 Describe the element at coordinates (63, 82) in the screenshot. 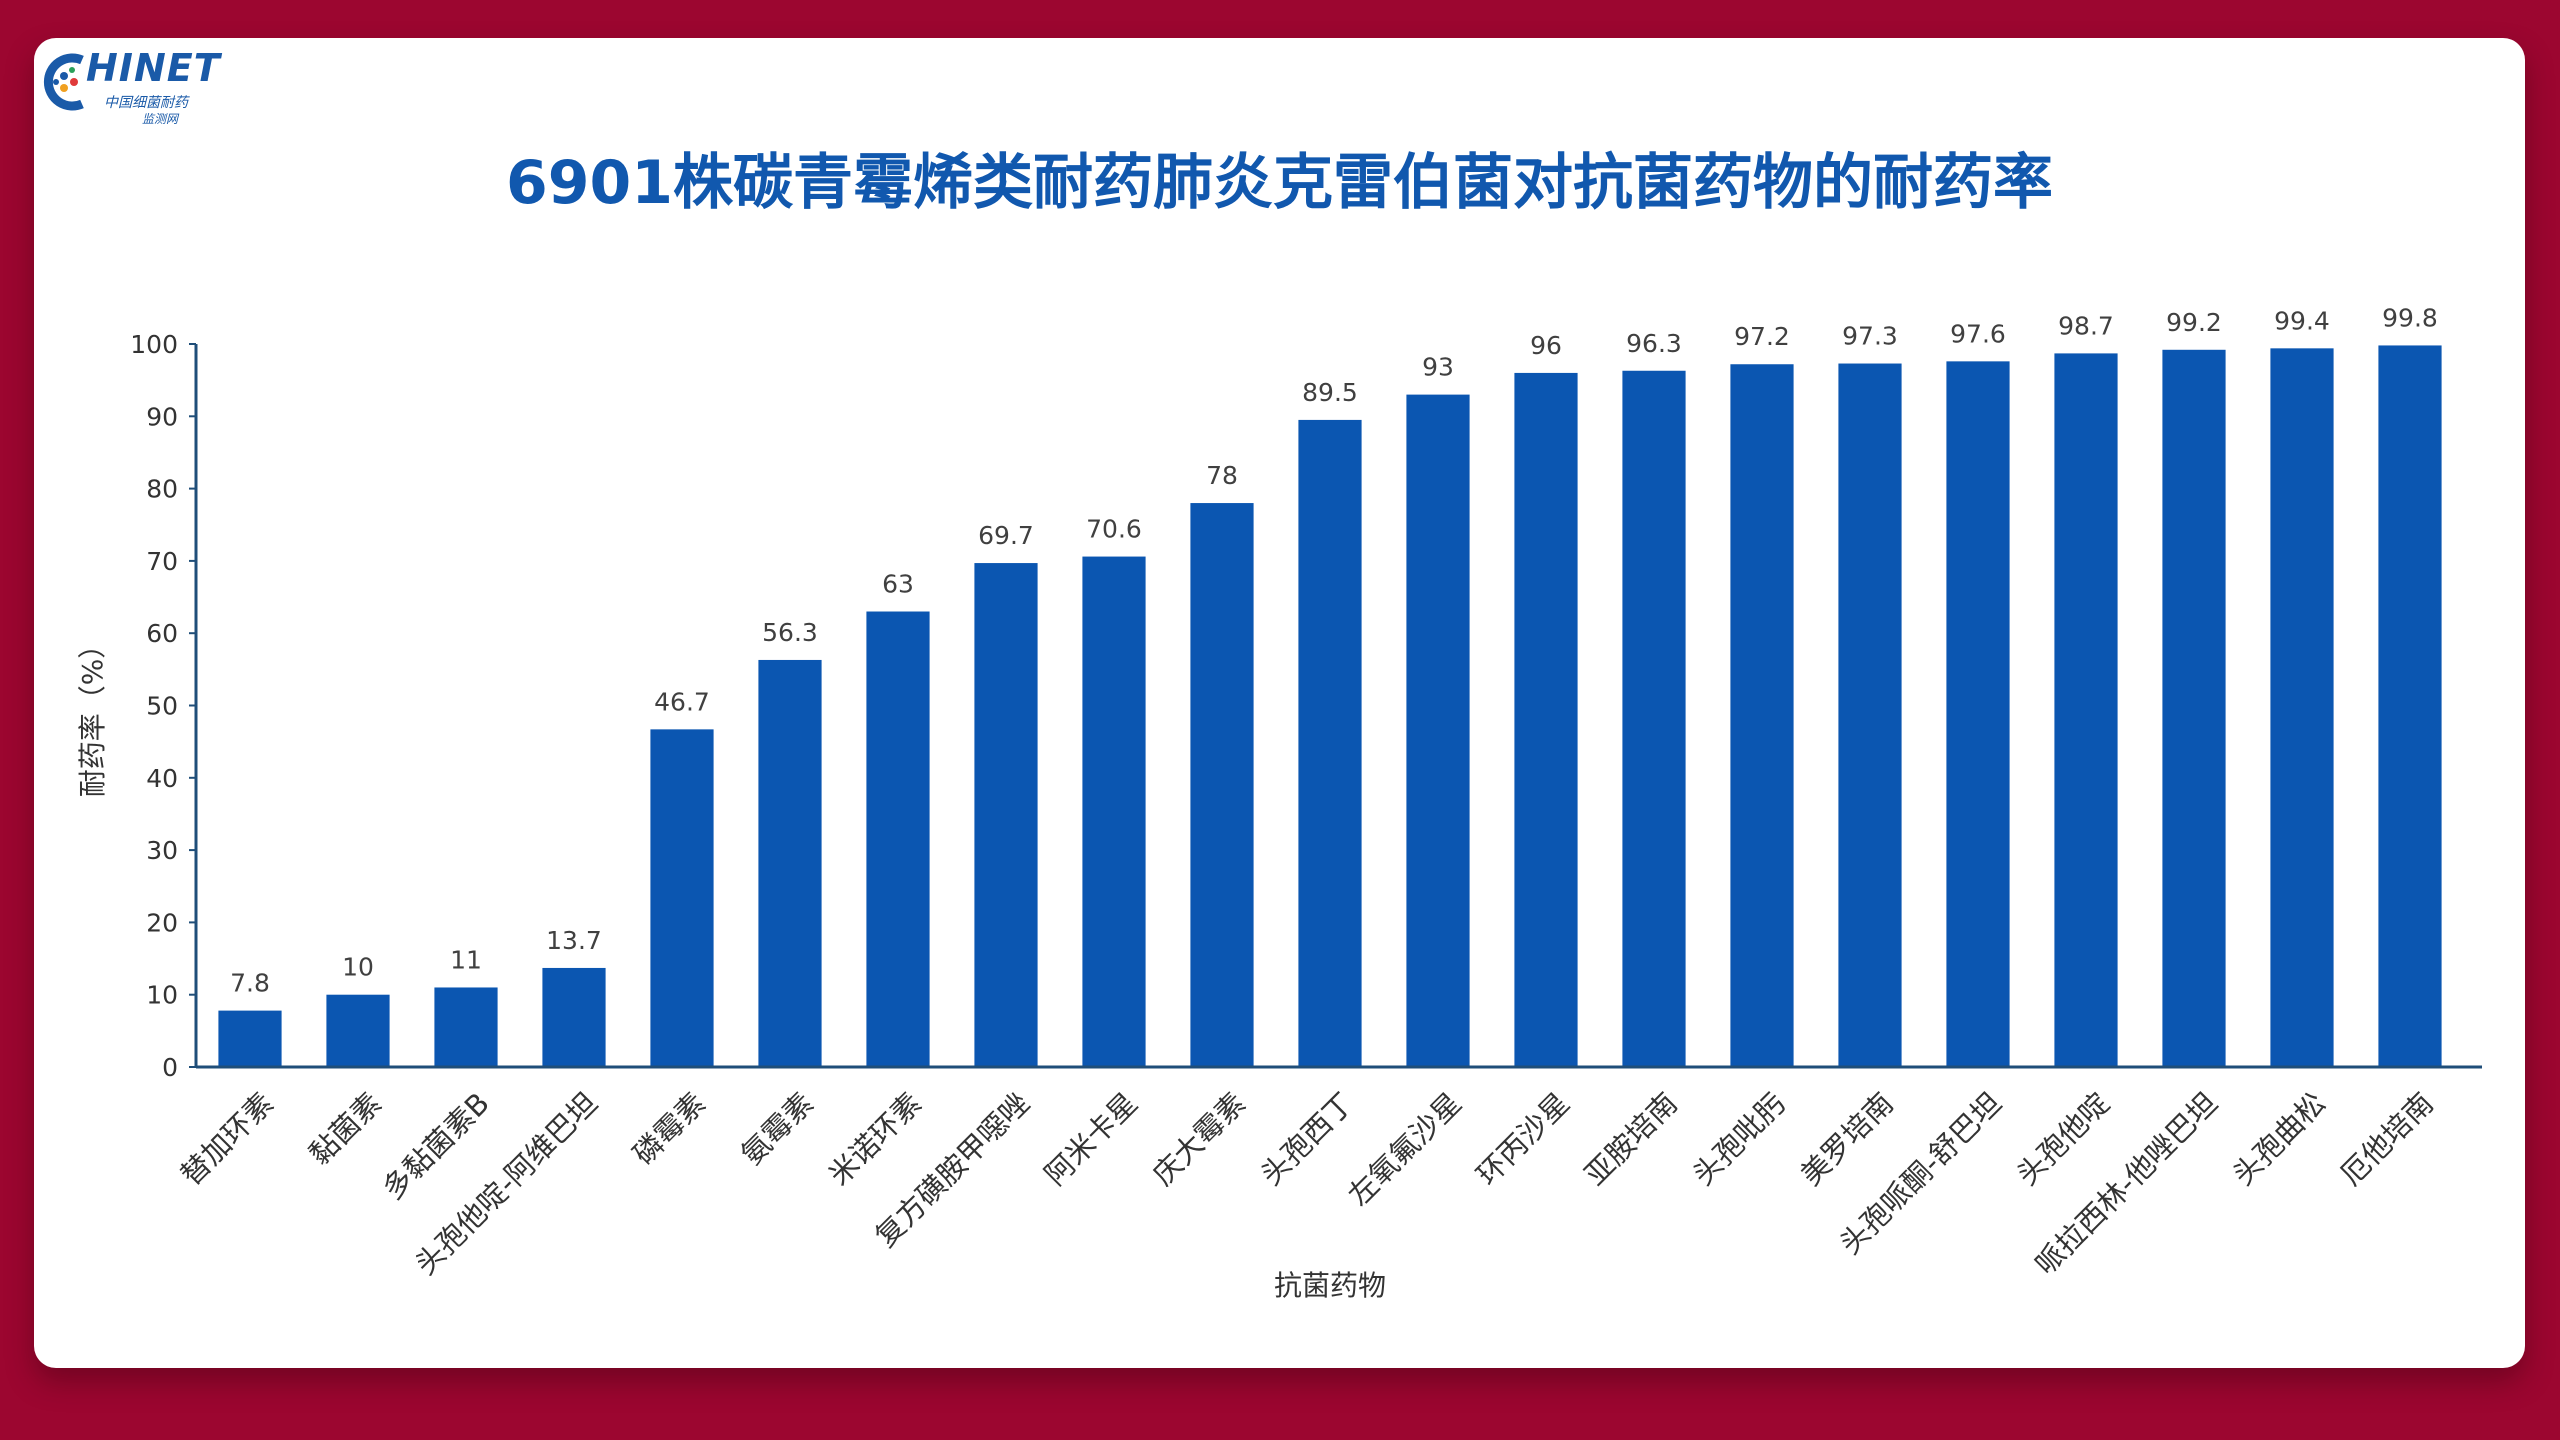

I see `chinet-logo-icon` at that location.